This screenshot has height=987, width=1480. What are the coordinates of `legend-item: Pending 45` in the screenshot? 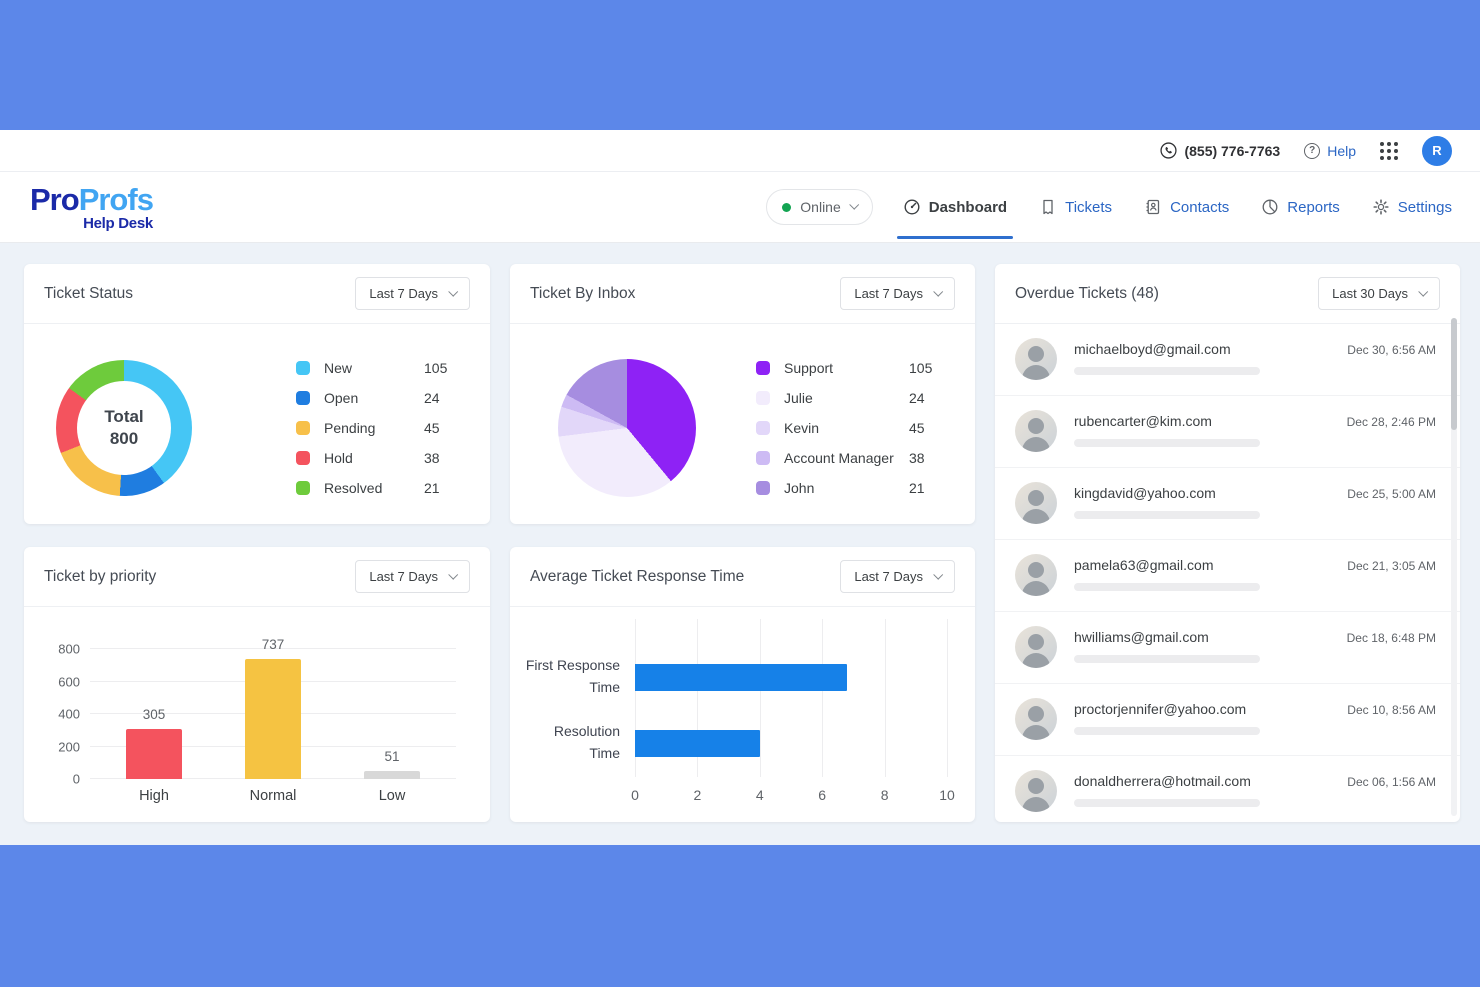 It's located at (381, 428).